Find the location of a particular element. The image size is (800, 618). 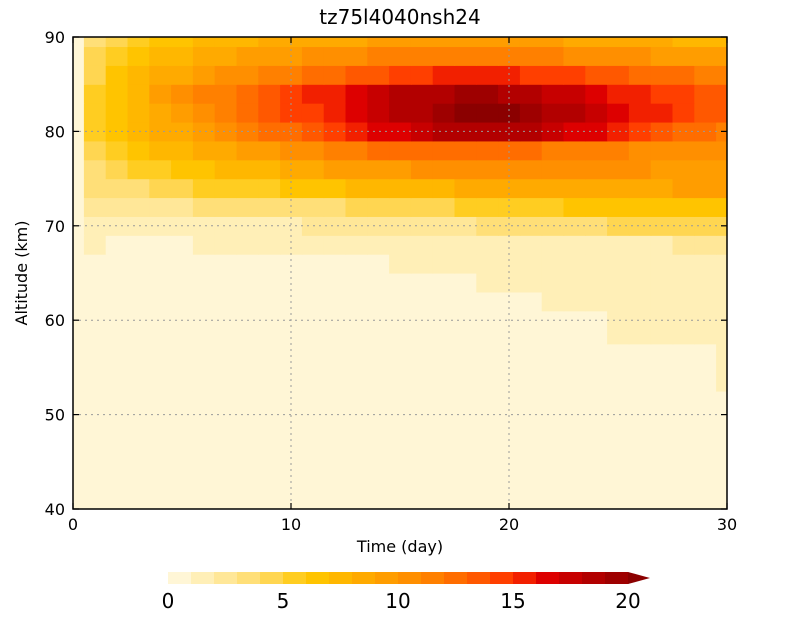

colorbar-tick-labels: 0 5 10 15 20 is located at coordinates (401, 601).